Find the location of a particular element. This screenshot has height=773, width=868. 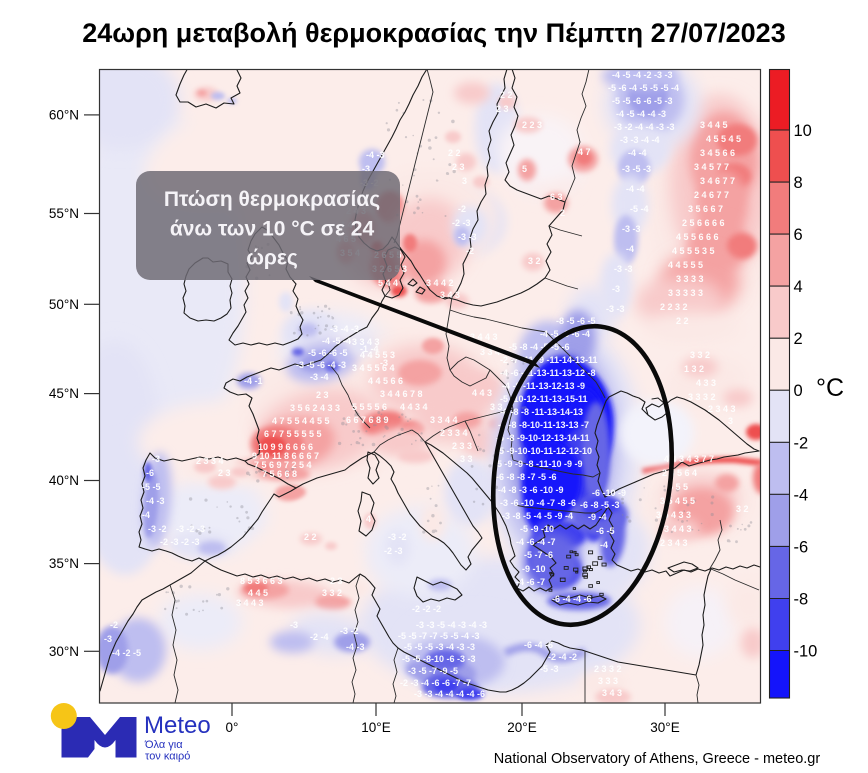

svg-text: 7 5 6 9 7 2 5 4 is located at coordinates (283, 465).